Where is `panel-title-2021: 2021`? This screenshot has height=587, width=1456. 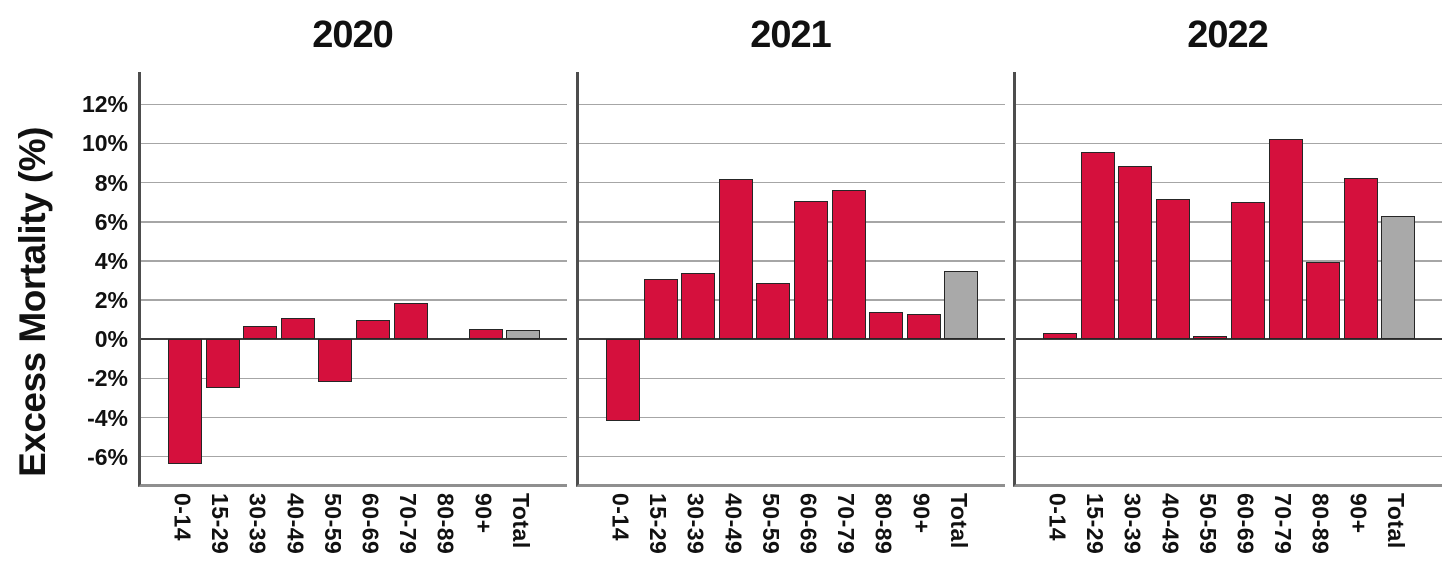
panel-title-2021: 2021 is located at coordinates (791, 35).